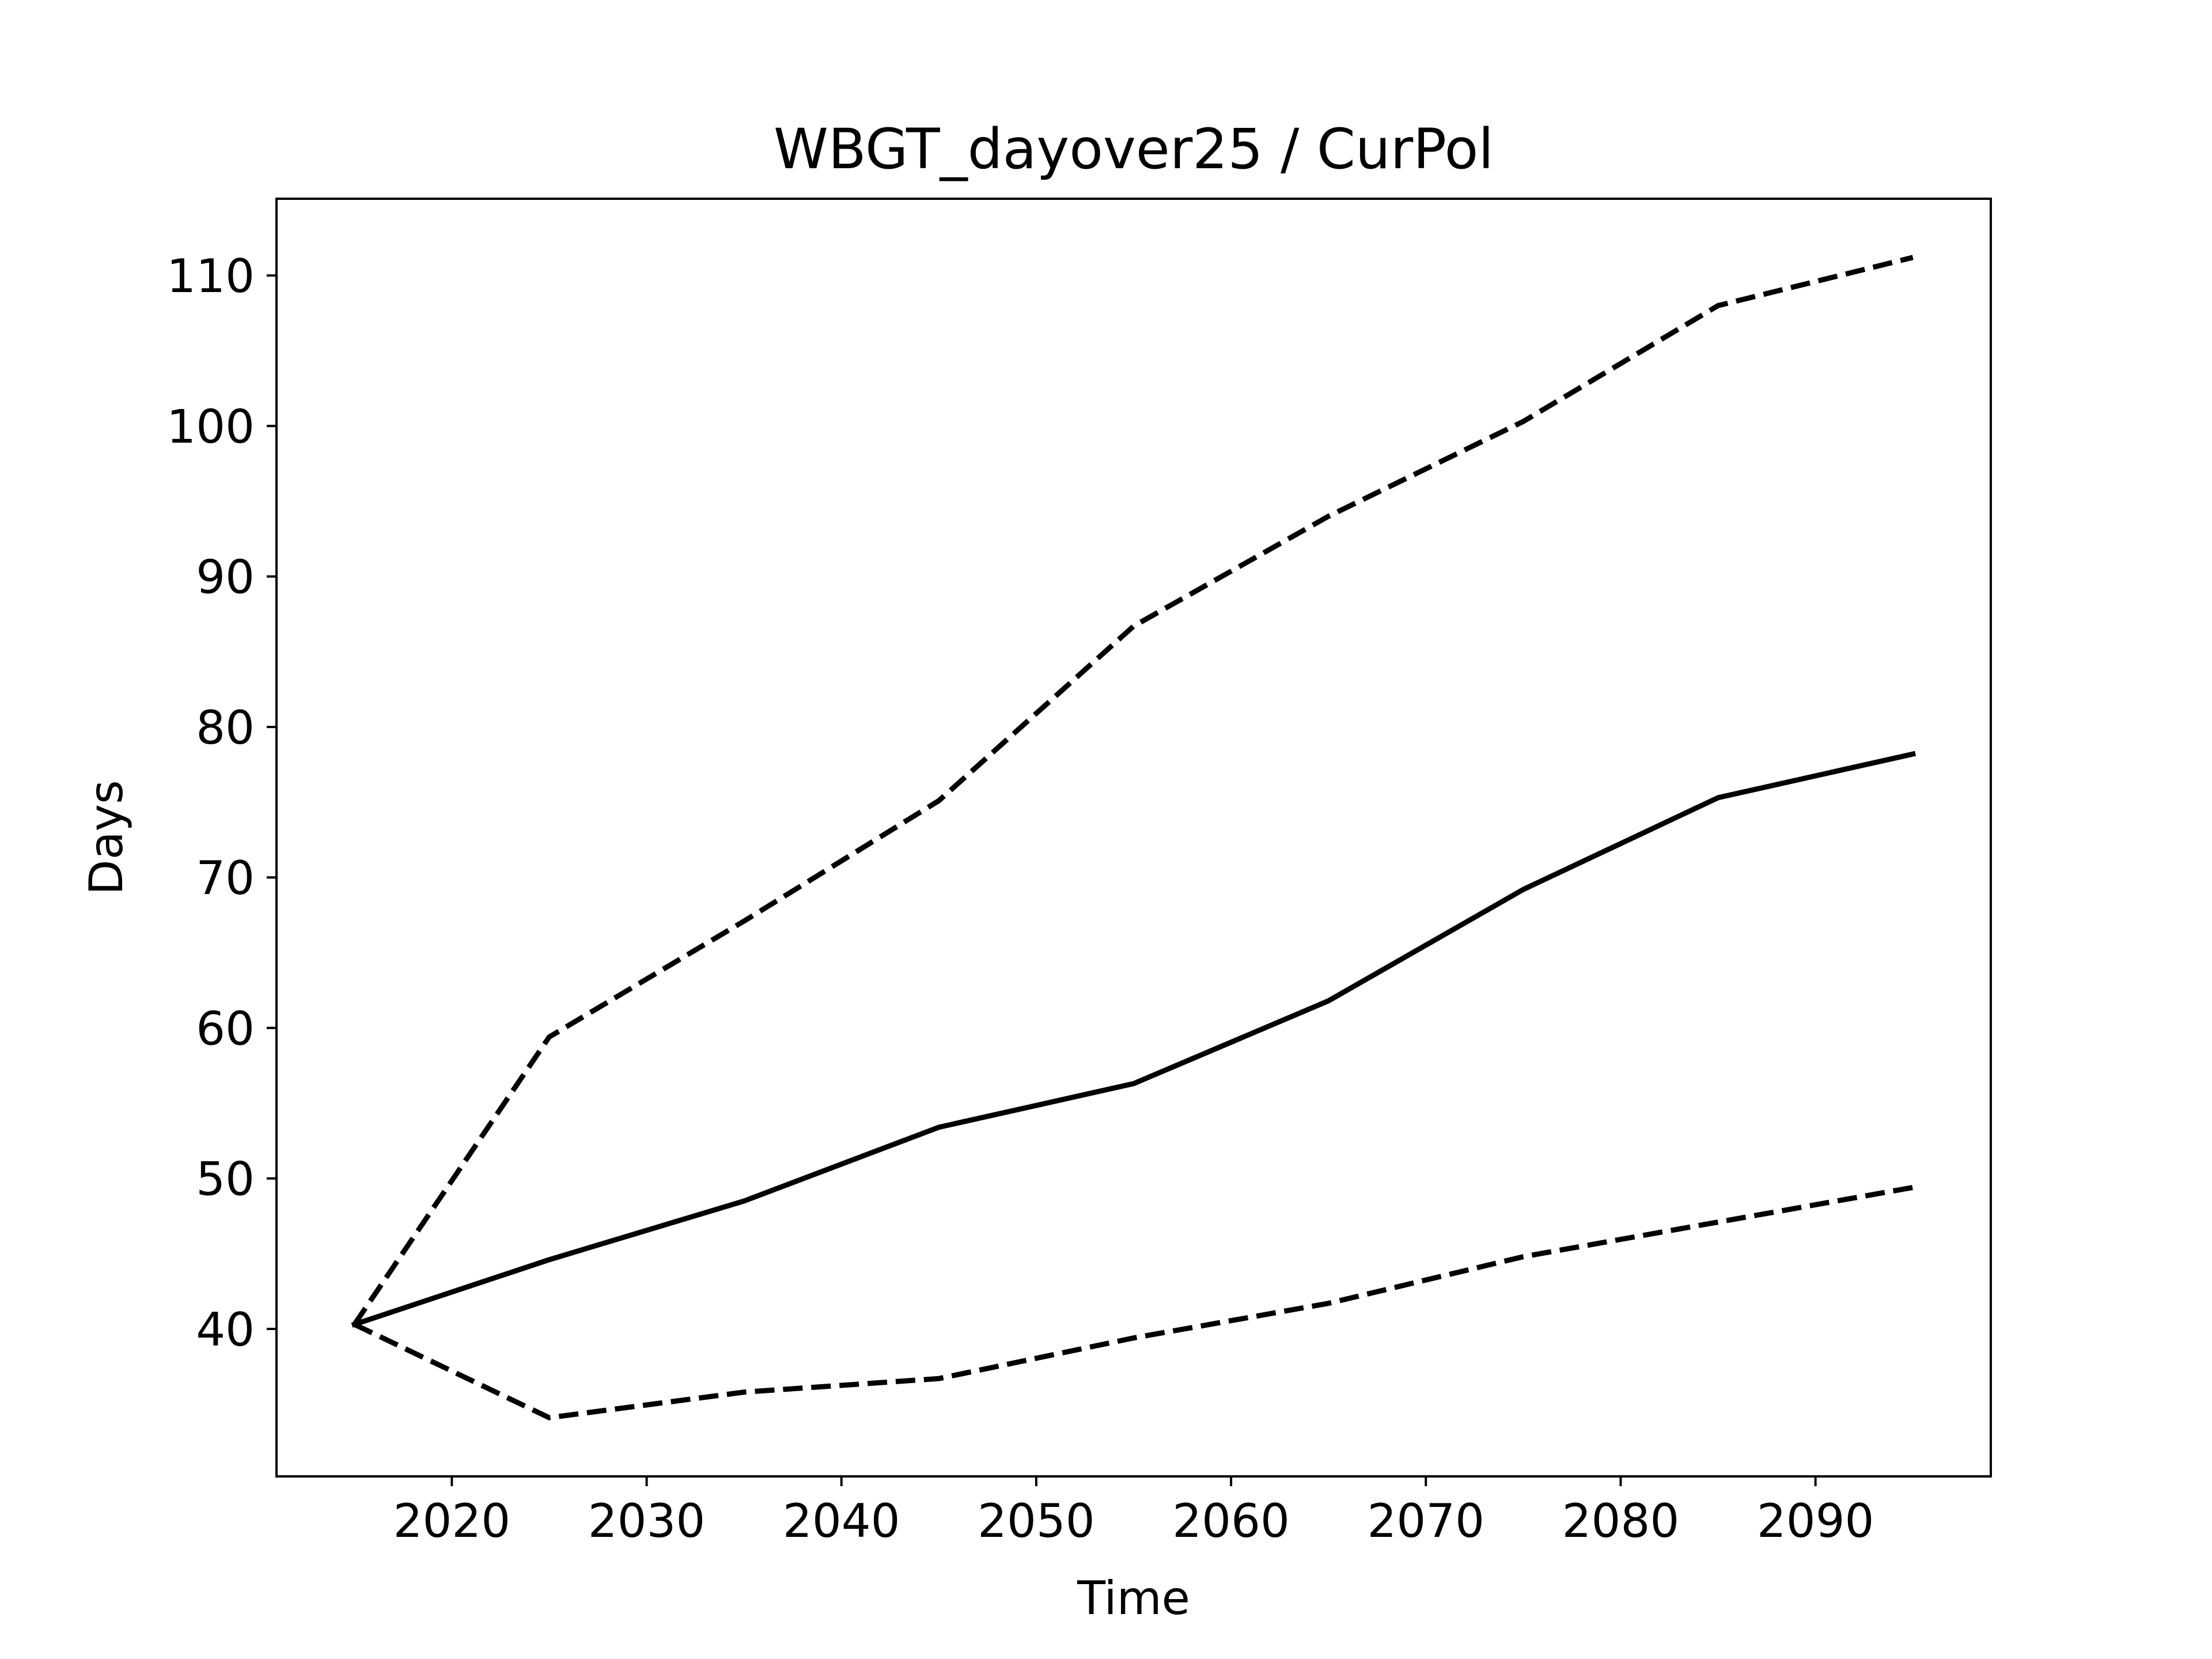 This screenshot has height=1659, width=2212. Describe the element at coordinates (1133, 1512) in the screenshot. I see `x-axis-ticks: 2020 2030 2040 2050 2060 2070 2080 2090` at that location.